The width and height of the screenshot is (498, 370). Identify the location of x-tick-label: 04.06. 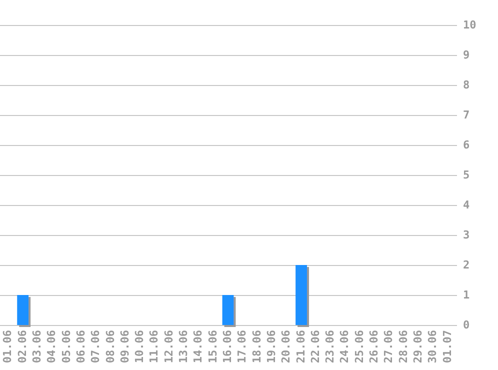
(51, 347).